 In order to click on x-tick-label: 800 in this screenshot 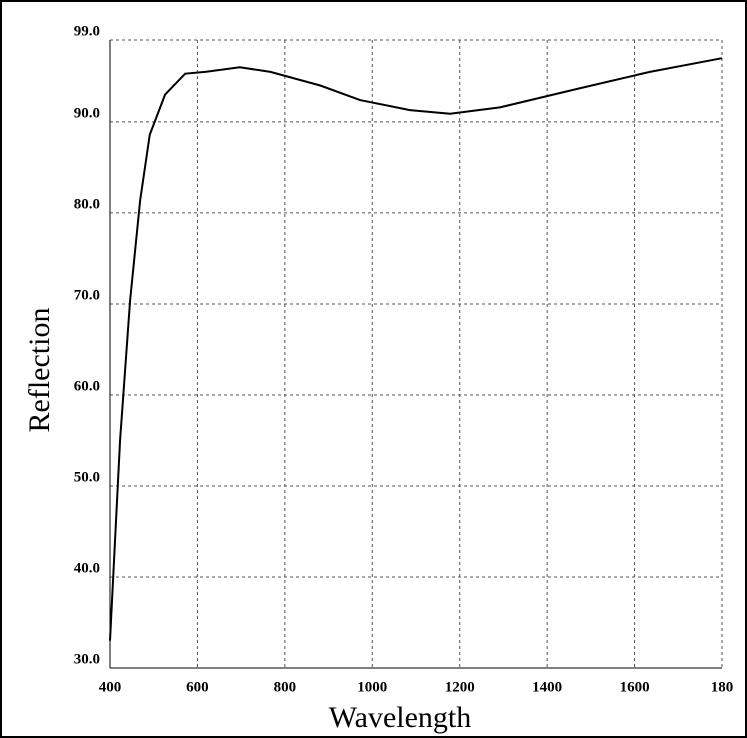, I will do `click(285, 687)`.